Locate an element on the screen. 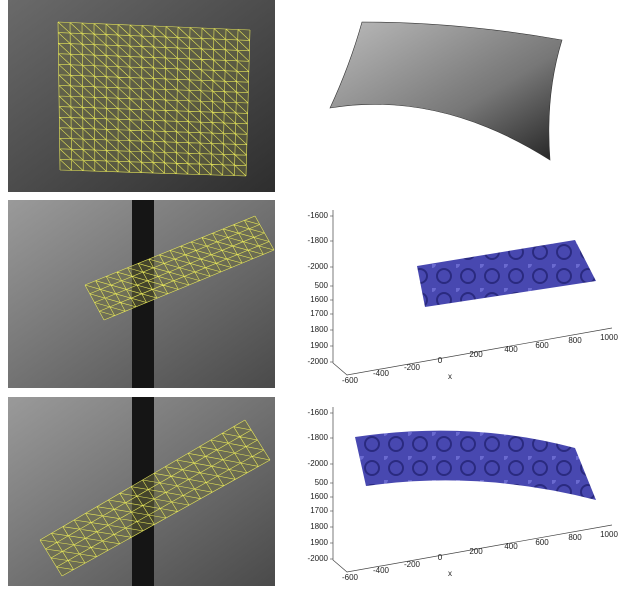  mesh-fill is located at coordinates (155, 498).